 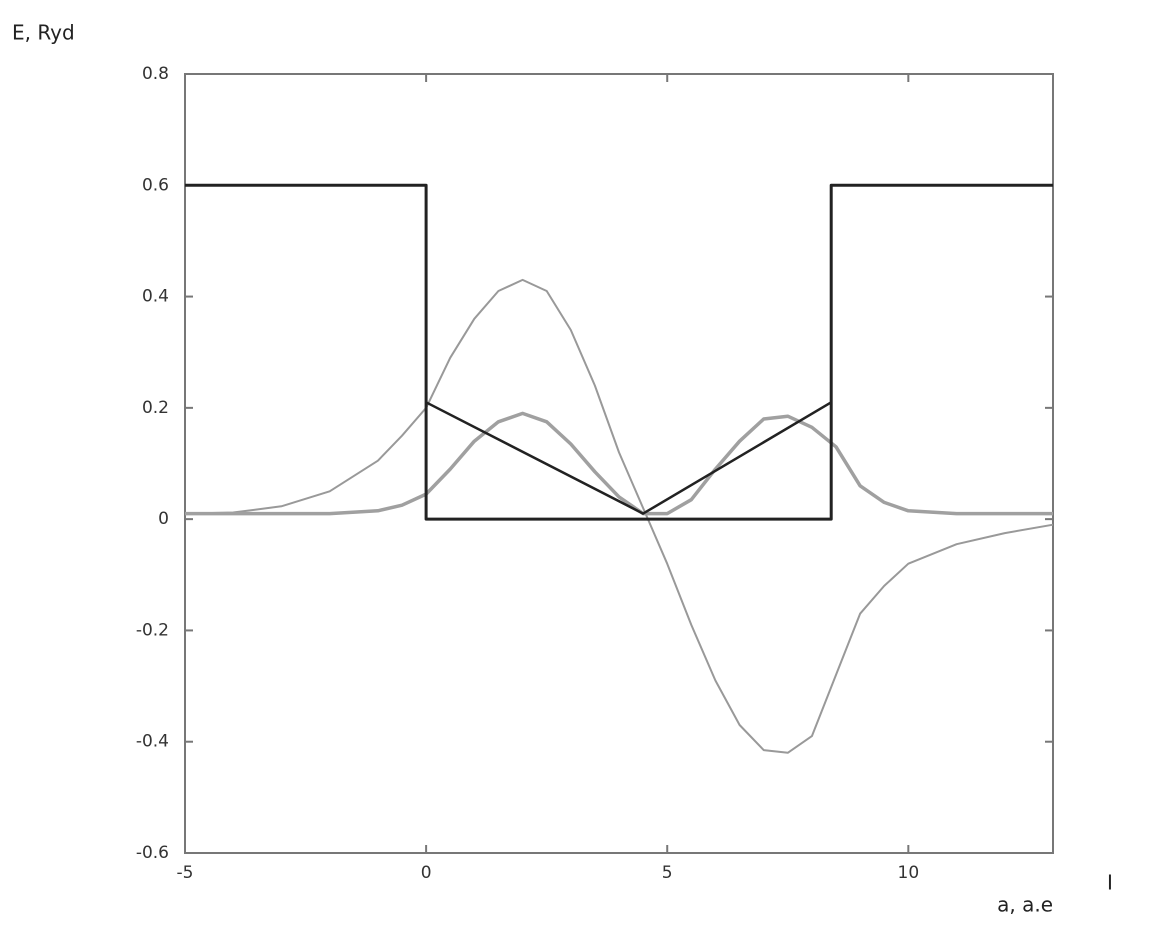 I want to click on x-tick-label: -5, so click(x=185, y=873).